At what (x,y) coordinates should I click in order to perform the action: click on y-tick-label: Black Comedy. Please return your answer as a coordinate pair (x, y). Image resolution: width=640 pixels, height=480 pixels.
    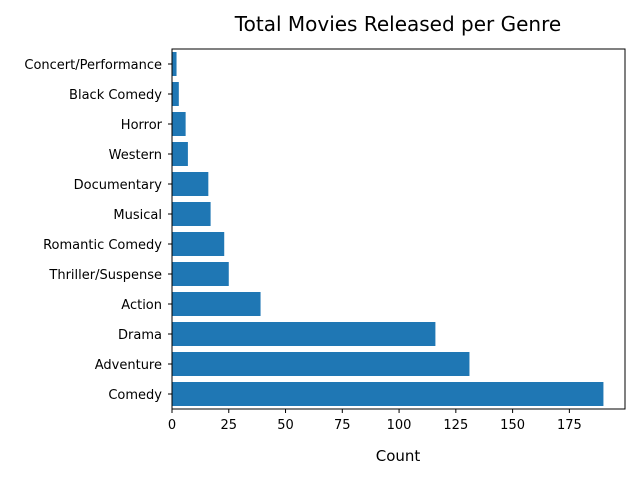
    Looking at the image, I should click on (115, 95).